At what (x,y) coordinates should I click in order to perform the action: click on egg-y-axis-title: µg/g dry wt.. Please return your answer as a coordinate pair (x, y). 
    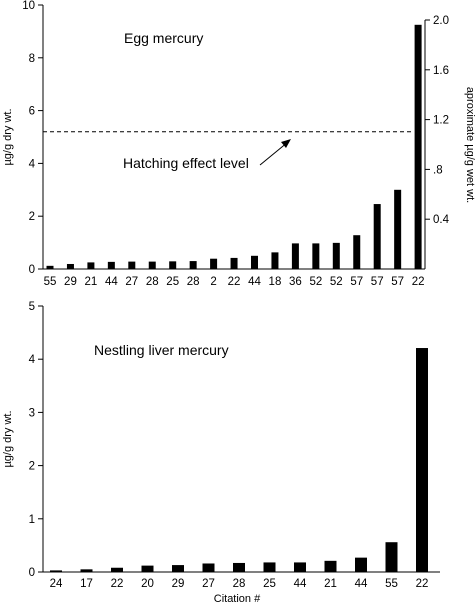
    Looking at the image, I should click on (8, 136).